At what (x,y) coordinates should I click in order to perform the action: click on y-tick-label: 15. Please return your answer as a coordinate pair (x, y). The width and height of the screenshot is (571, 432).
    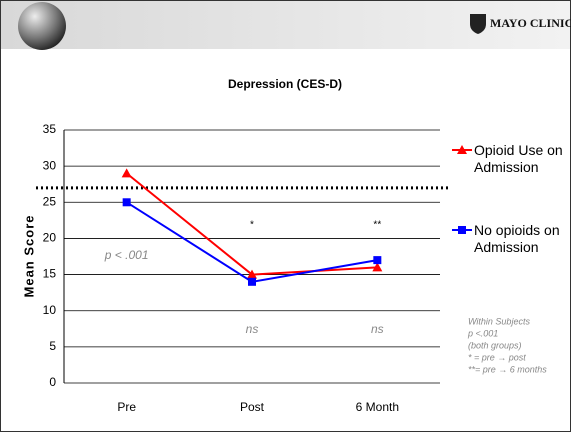
    Looking at the image, I should click on (50, 274).